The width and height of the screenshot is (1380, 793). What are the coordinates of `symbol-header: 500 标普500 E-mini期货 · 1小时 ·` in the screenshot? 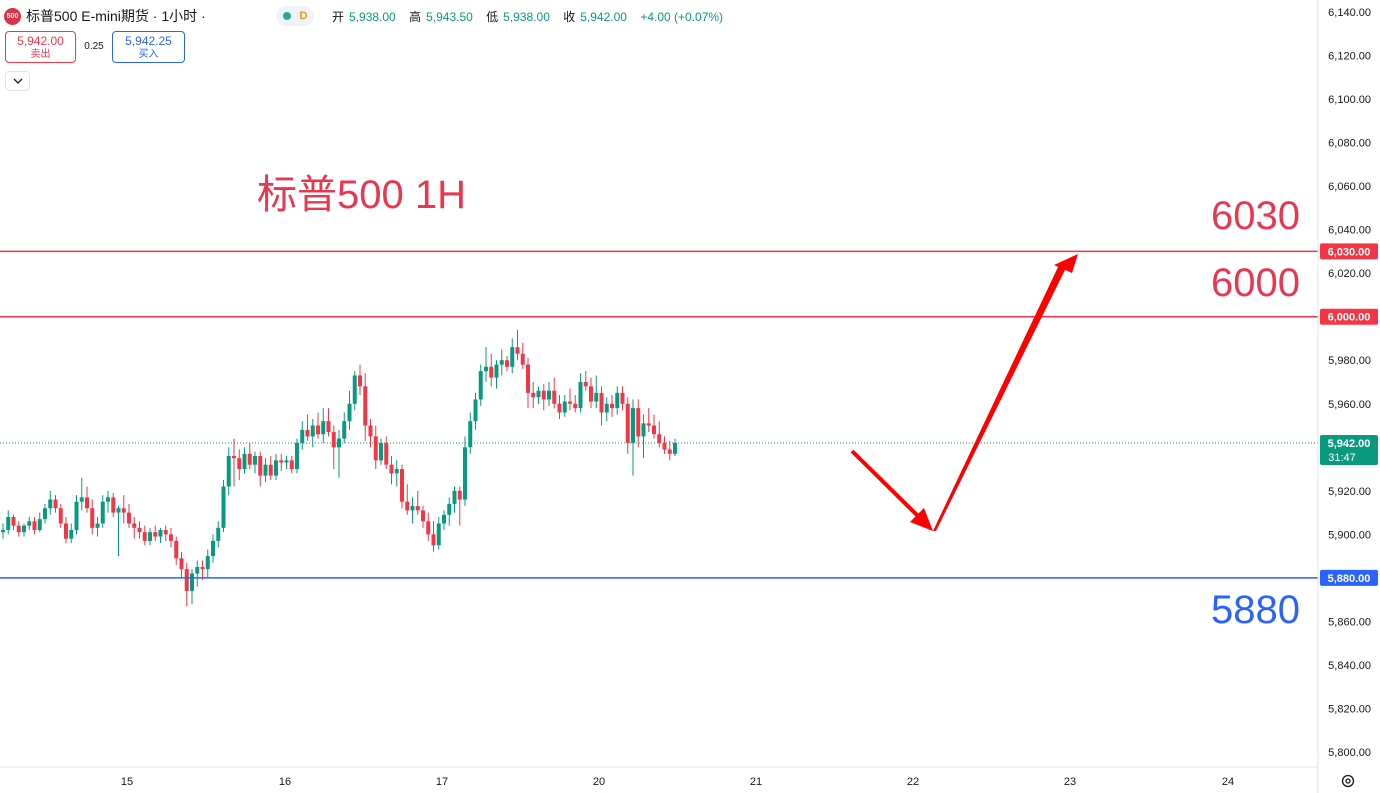 It's located at (105, 16).